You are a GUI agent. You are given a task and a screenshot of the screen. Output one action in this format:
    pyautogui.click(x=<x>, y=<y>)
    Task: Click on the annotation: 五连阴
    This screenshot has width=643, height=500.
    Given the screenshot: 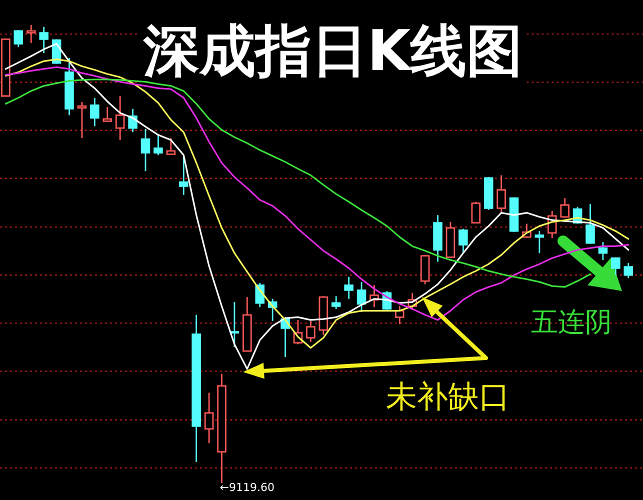 What is the action you would take?
    pyautogui.click(x=571, y=322)
    